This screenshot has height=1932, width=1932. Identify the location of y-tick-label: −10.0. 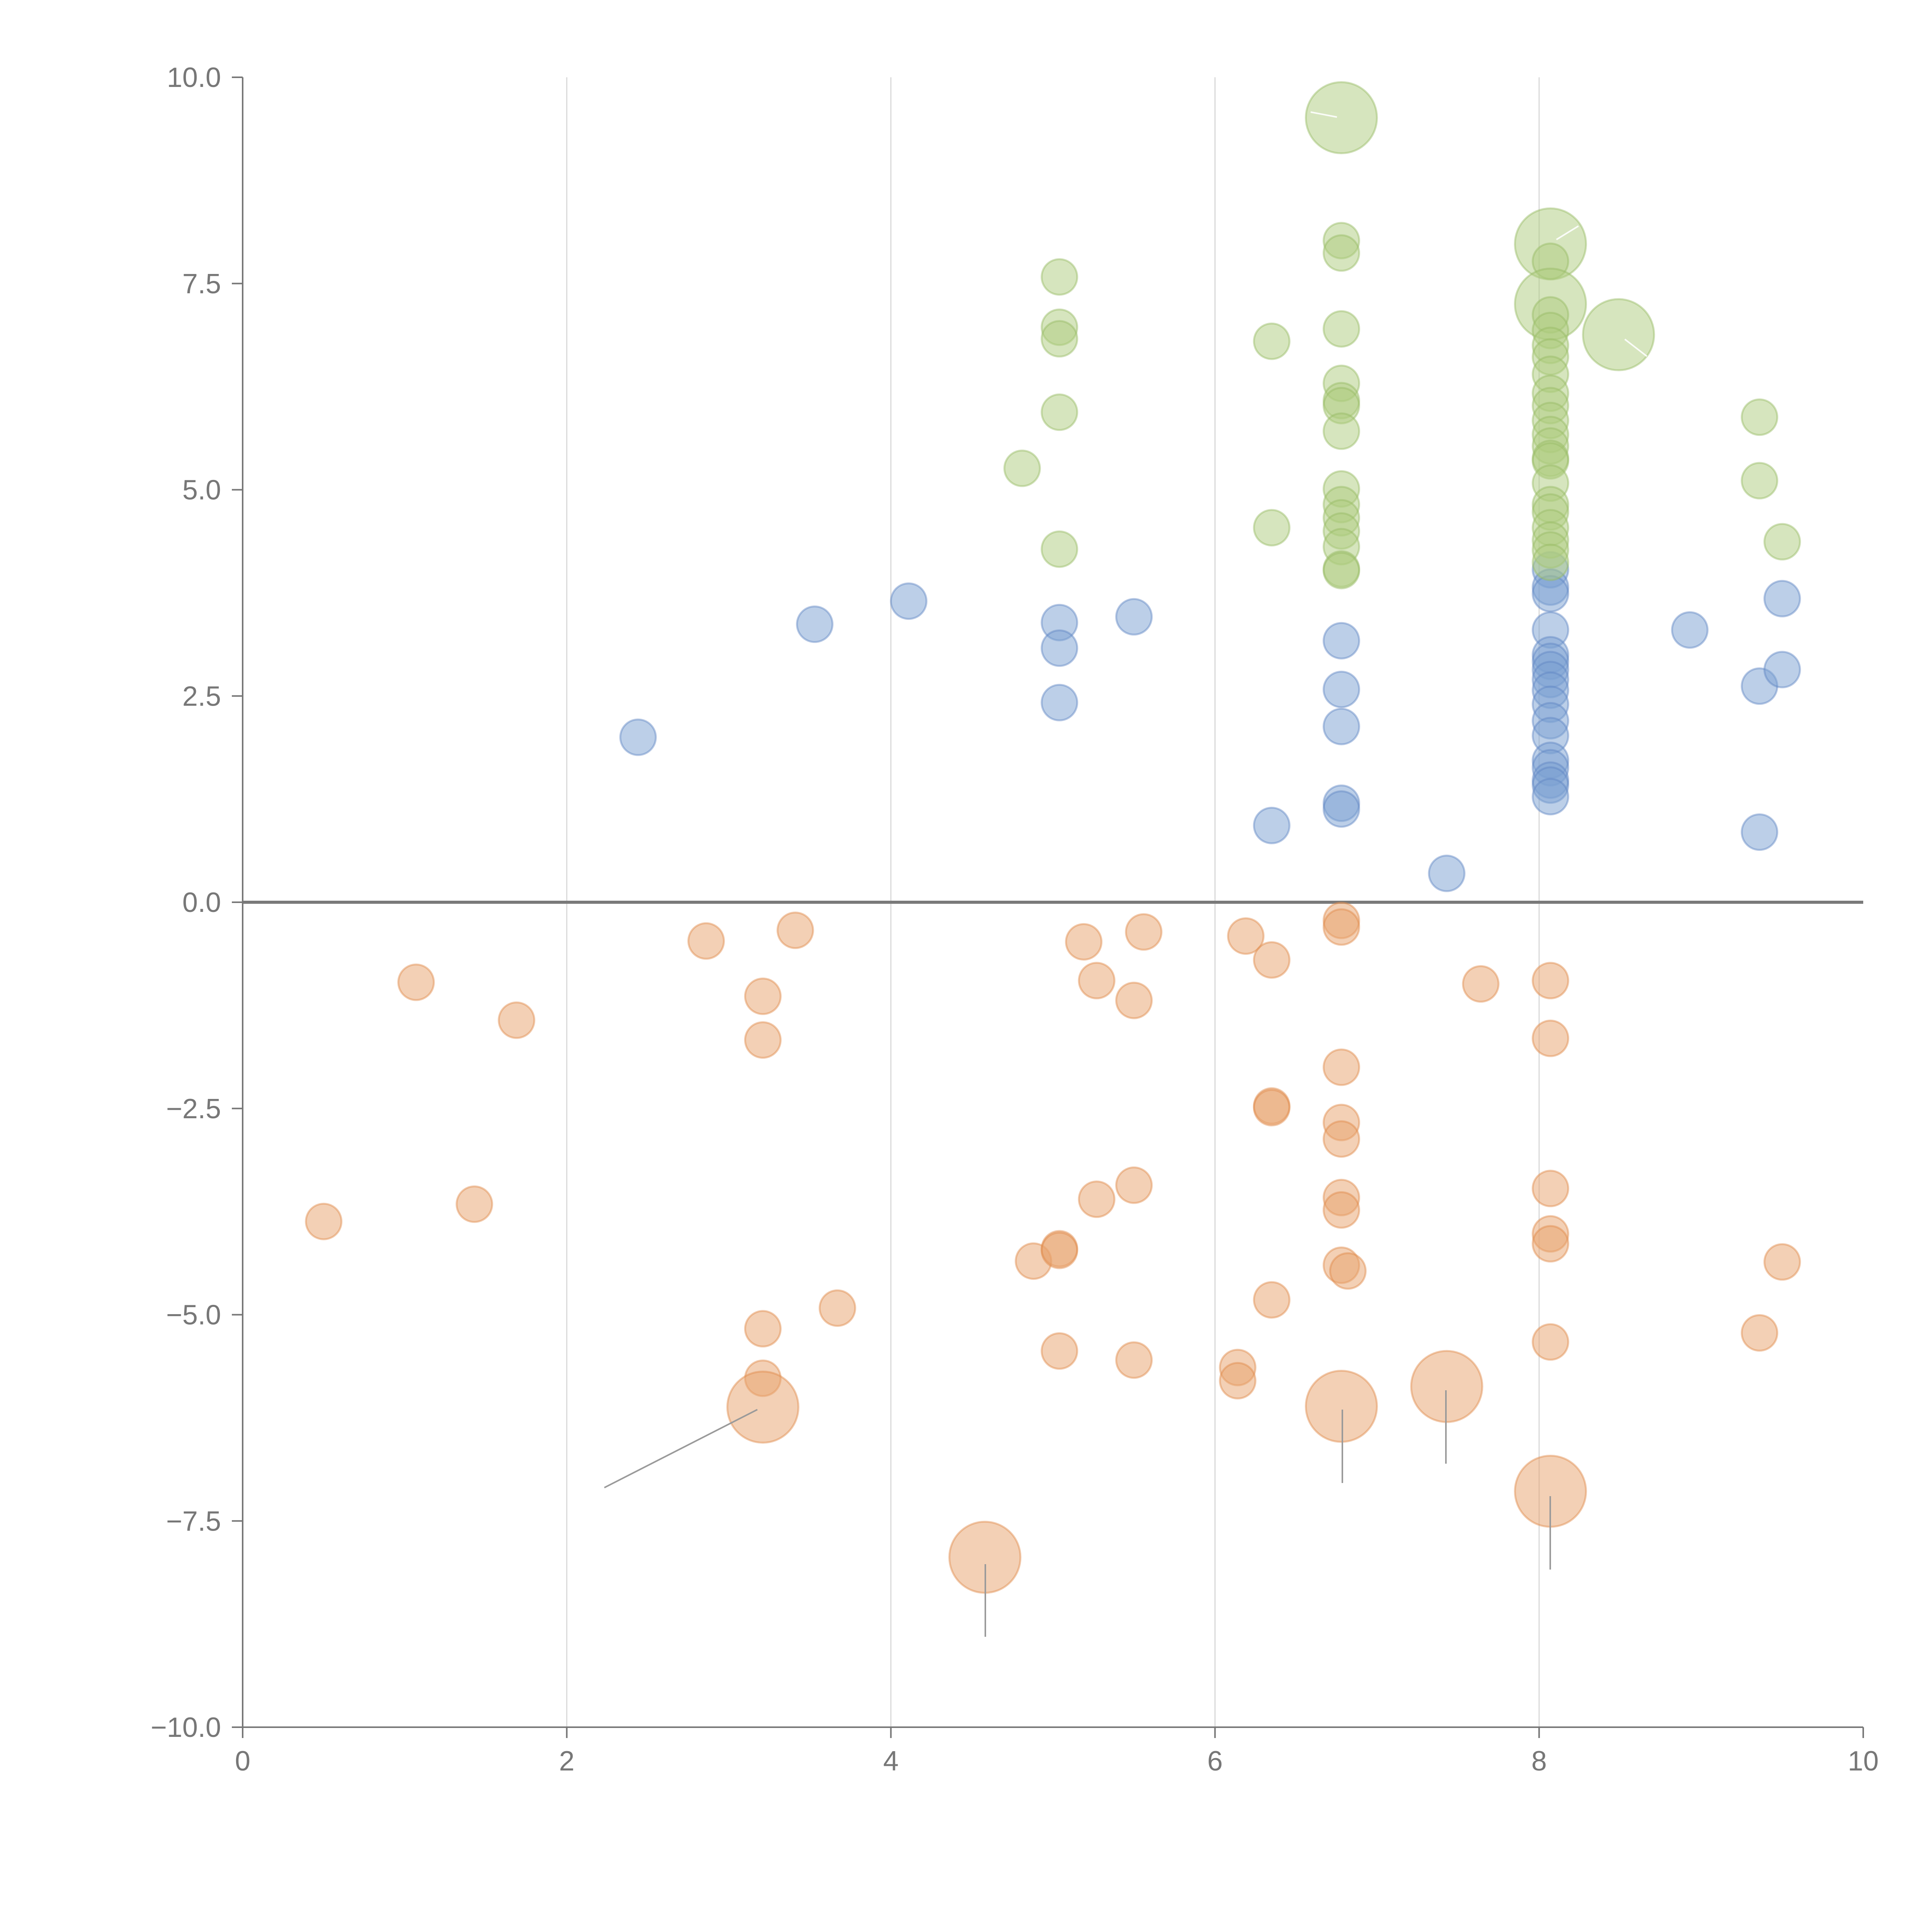
(186, 1728).